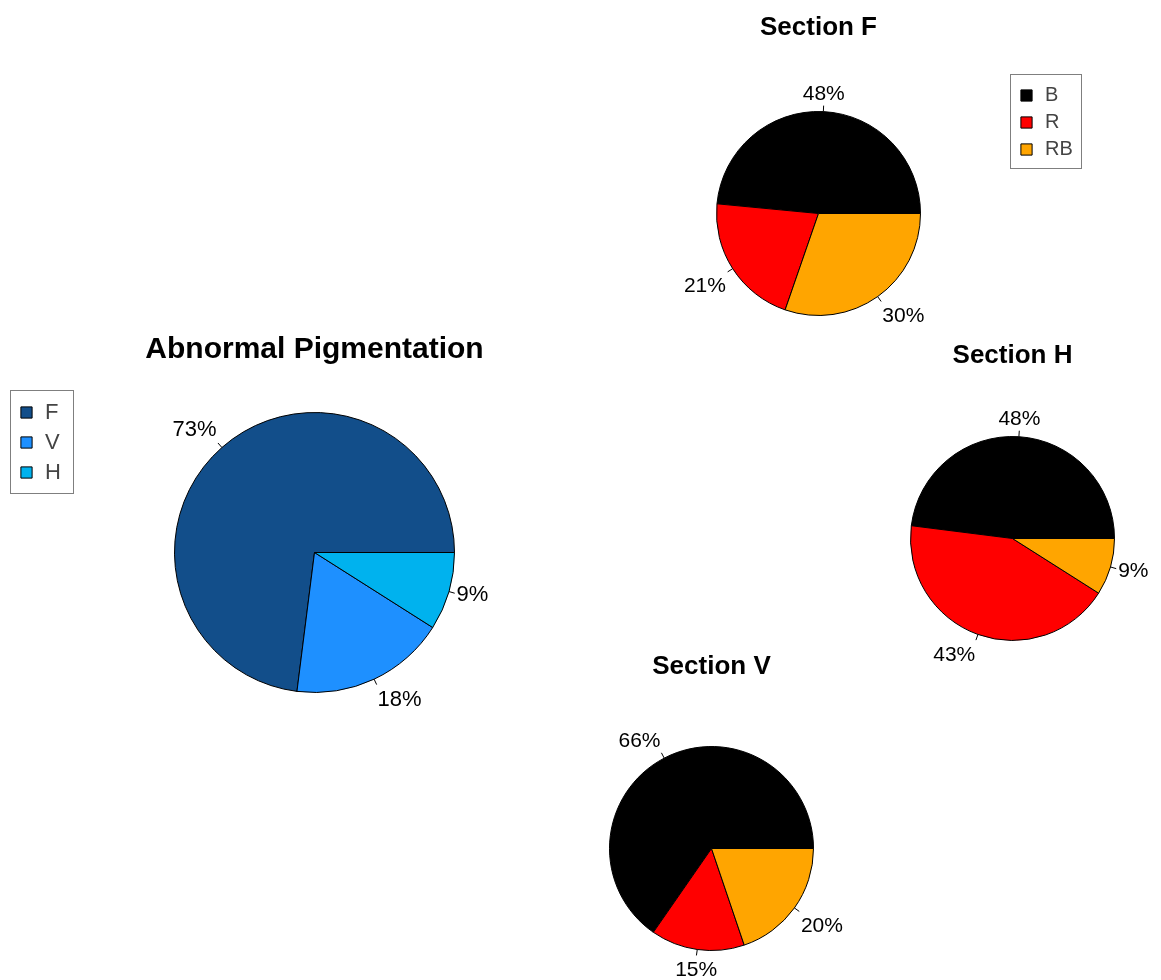  What do you see at coordinates (818, 25) in the screenshot?
I see `chart-title: Section F` at bounding box center [818, 25].